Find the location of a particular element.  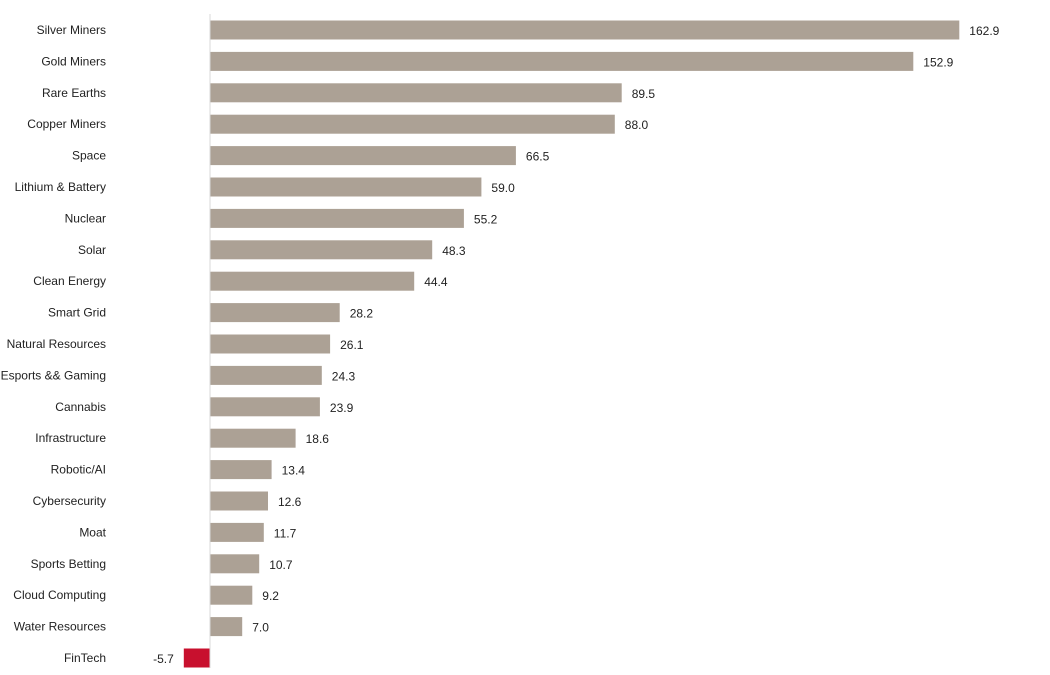

value-label: 23.9 is located at coordinates (342, 408).